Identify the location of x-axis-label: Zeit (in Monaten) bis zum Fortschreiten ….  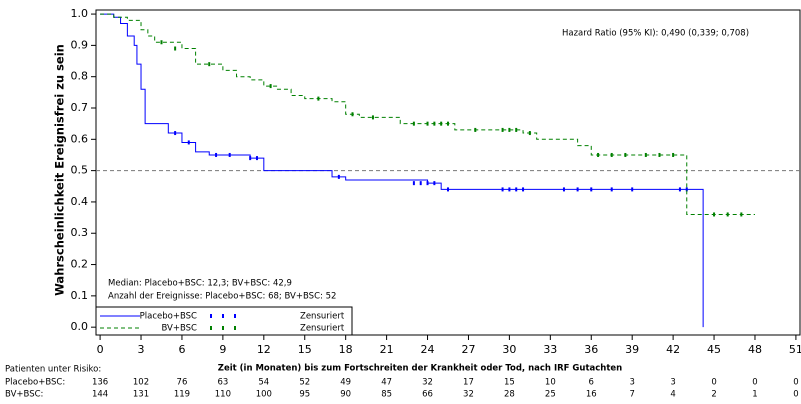
(420, 369).